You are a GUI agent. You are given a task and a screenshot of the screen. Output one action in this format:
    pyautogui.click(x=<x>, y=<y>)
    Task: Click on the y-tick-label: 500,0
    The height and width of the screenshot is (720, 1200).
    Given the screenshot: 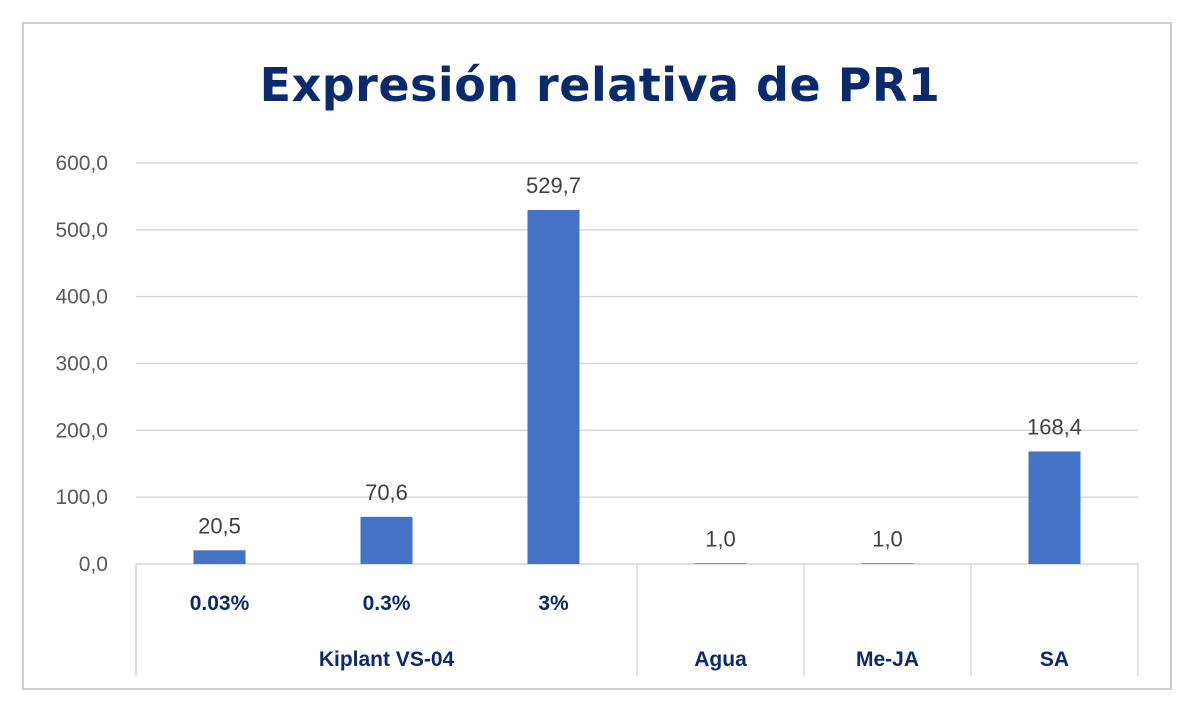 What is the action you would take?
    pyautogui.click(x=81, y=230)
    